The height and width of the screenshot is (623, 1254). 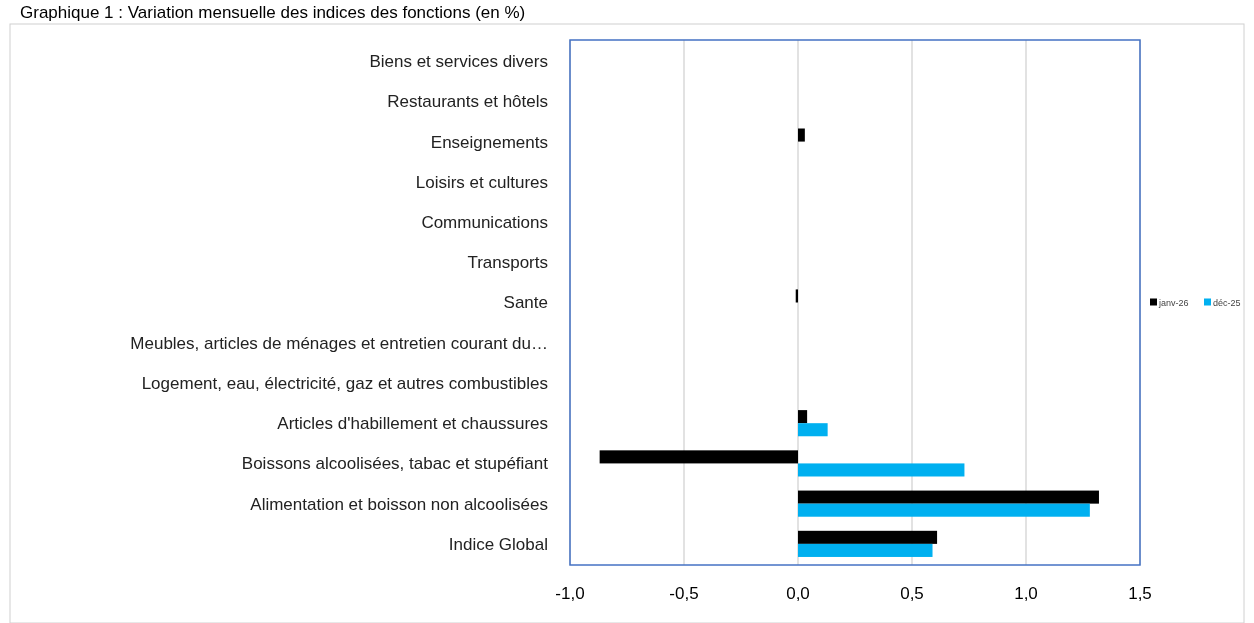 I want to click on x-tick-label: 0,0, so click(x=798, y=593).